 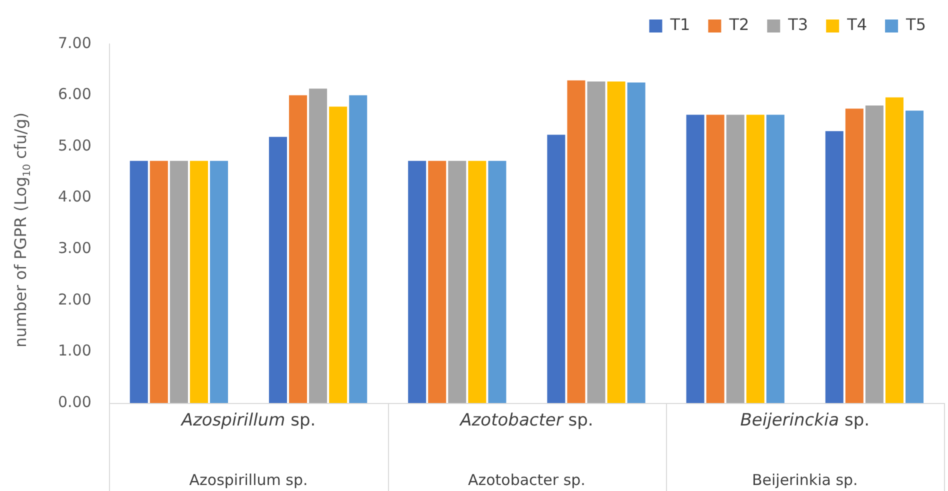 I want to click on text: Beijerinkia sp., so click(x=805, y=479).